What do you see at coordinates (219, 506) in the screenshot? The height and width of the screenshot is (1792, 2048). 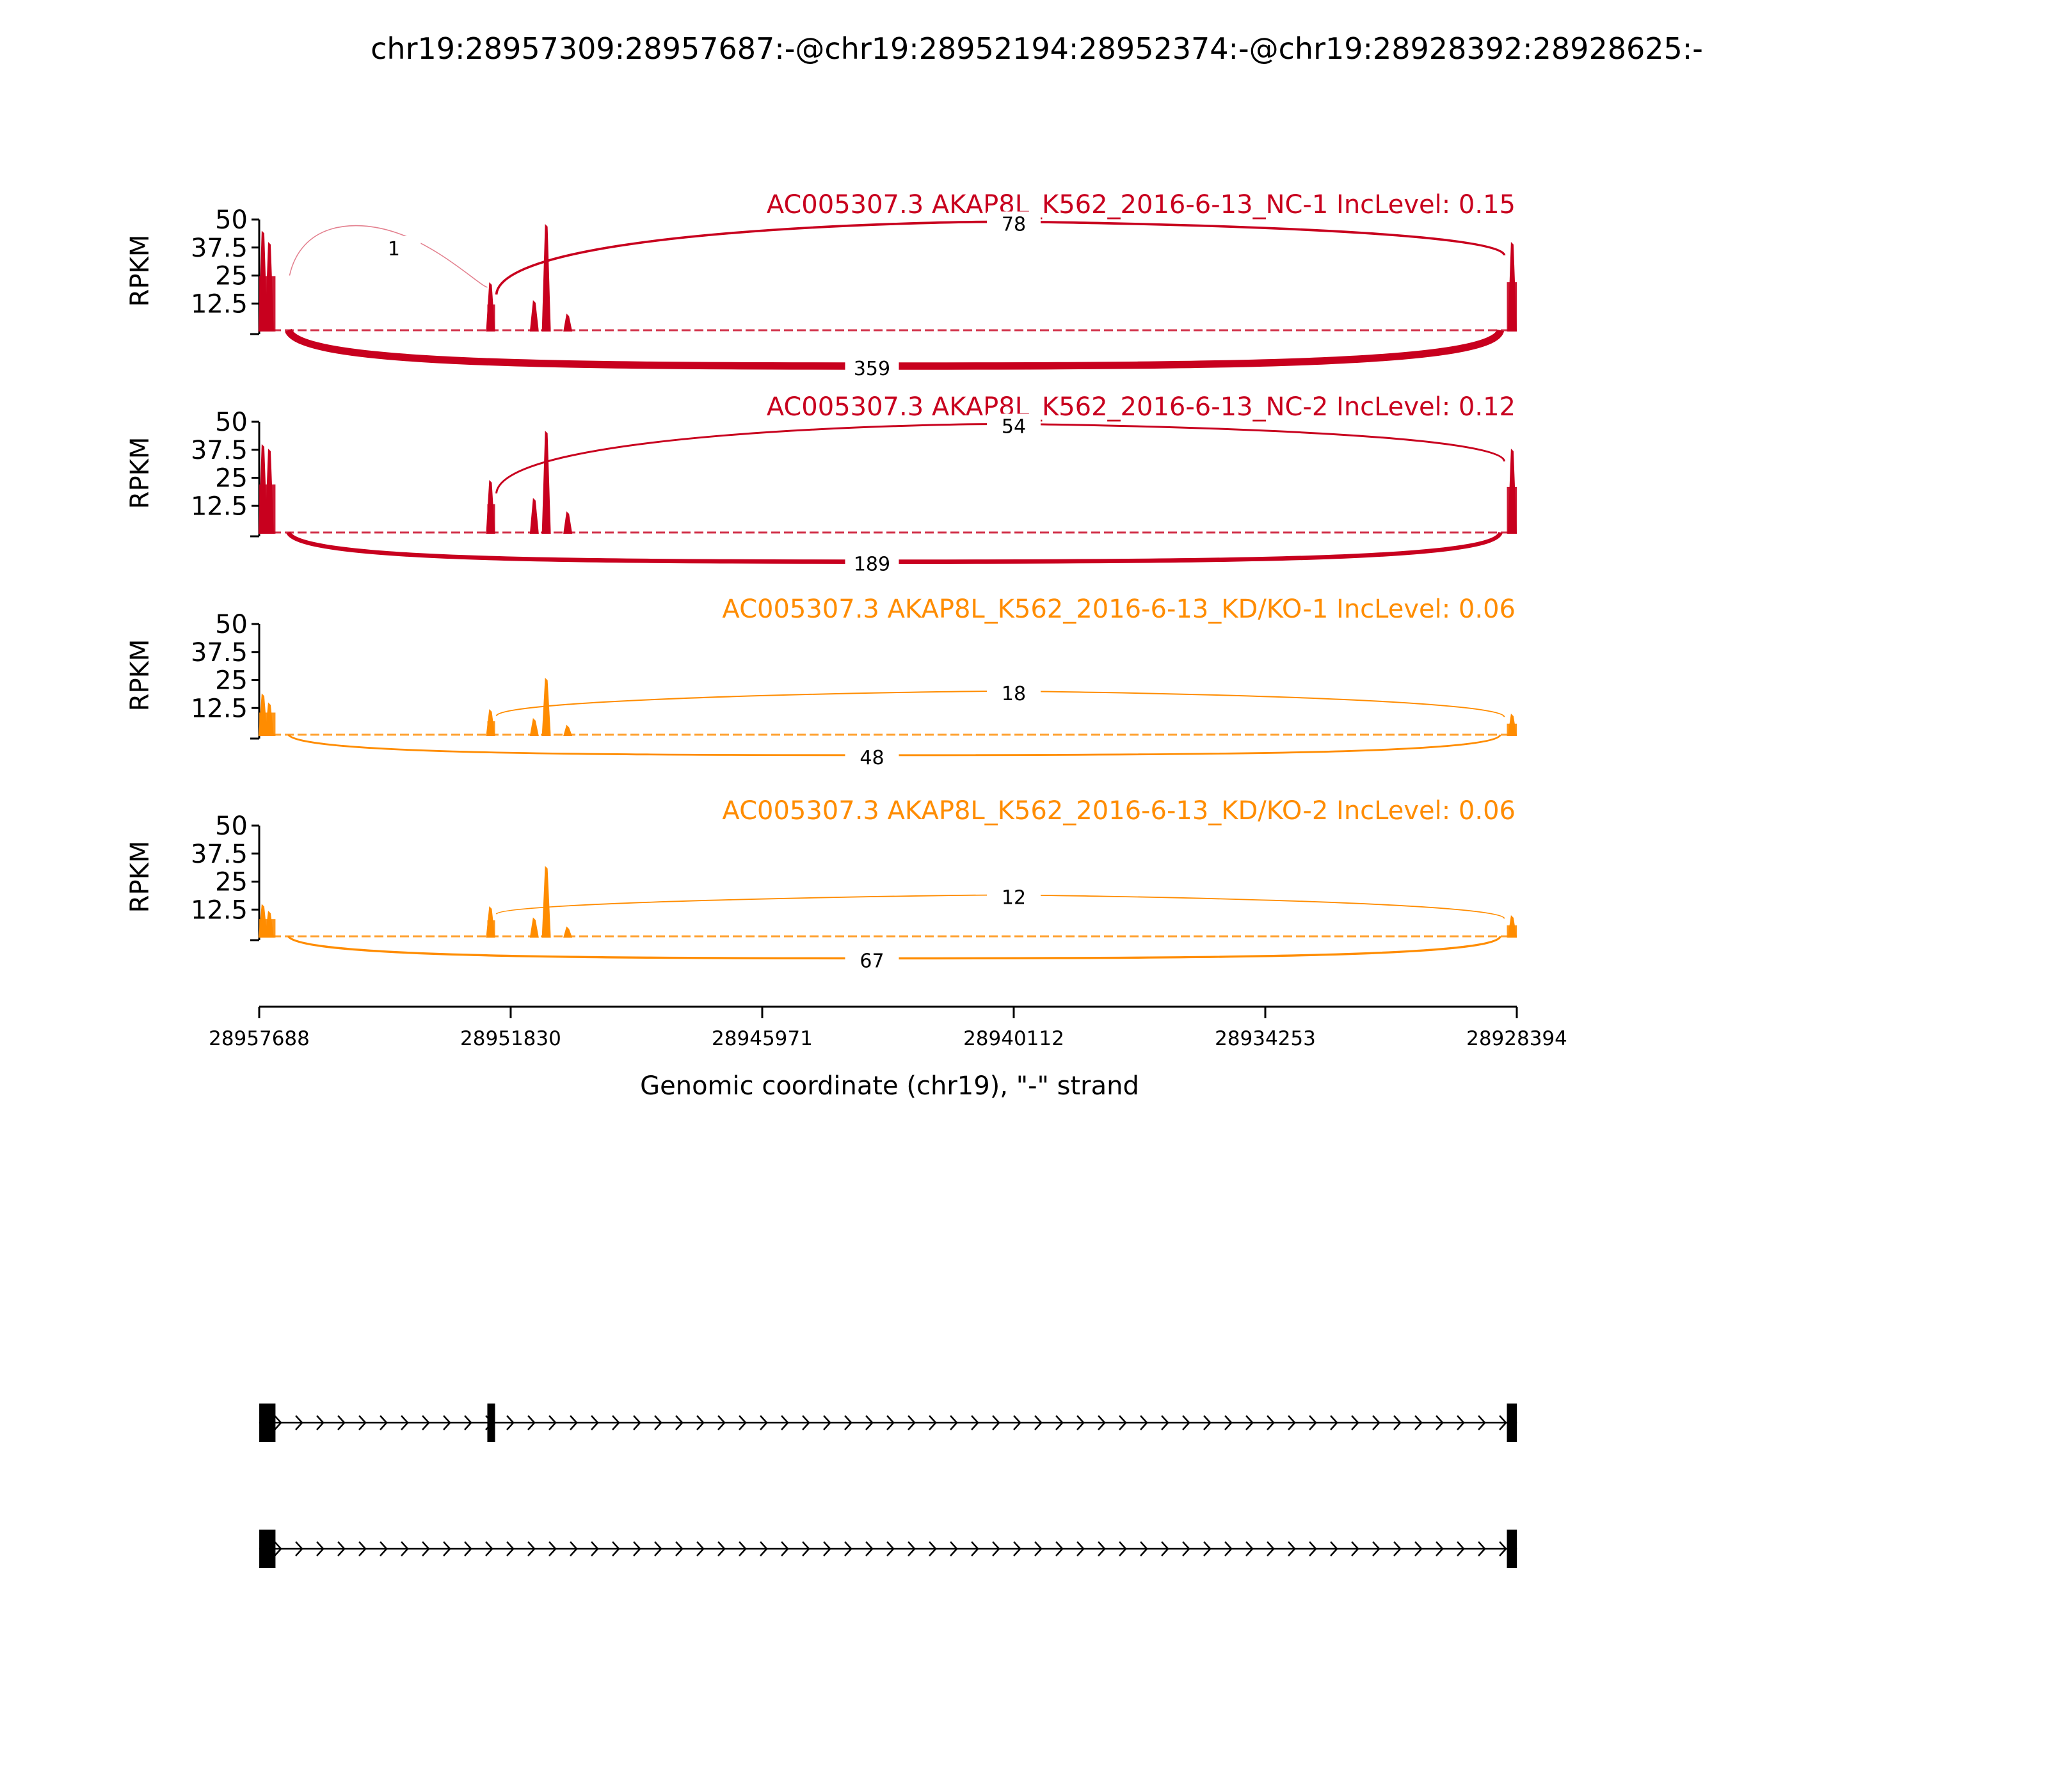 I see `y-tick-label: 12.5` at bounding box center [219, 506].